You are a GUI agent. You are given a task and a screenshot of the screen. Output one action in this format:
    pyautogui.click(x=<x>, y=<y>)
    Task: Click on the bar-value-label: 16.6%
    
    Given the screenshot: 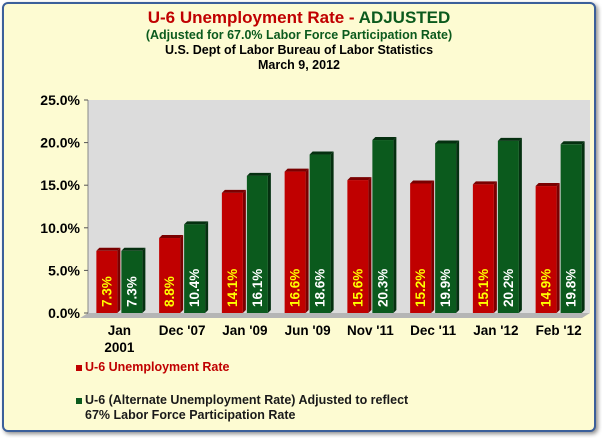 What is the action you would take?
    pyautogui.click(x=295, y=288)
    